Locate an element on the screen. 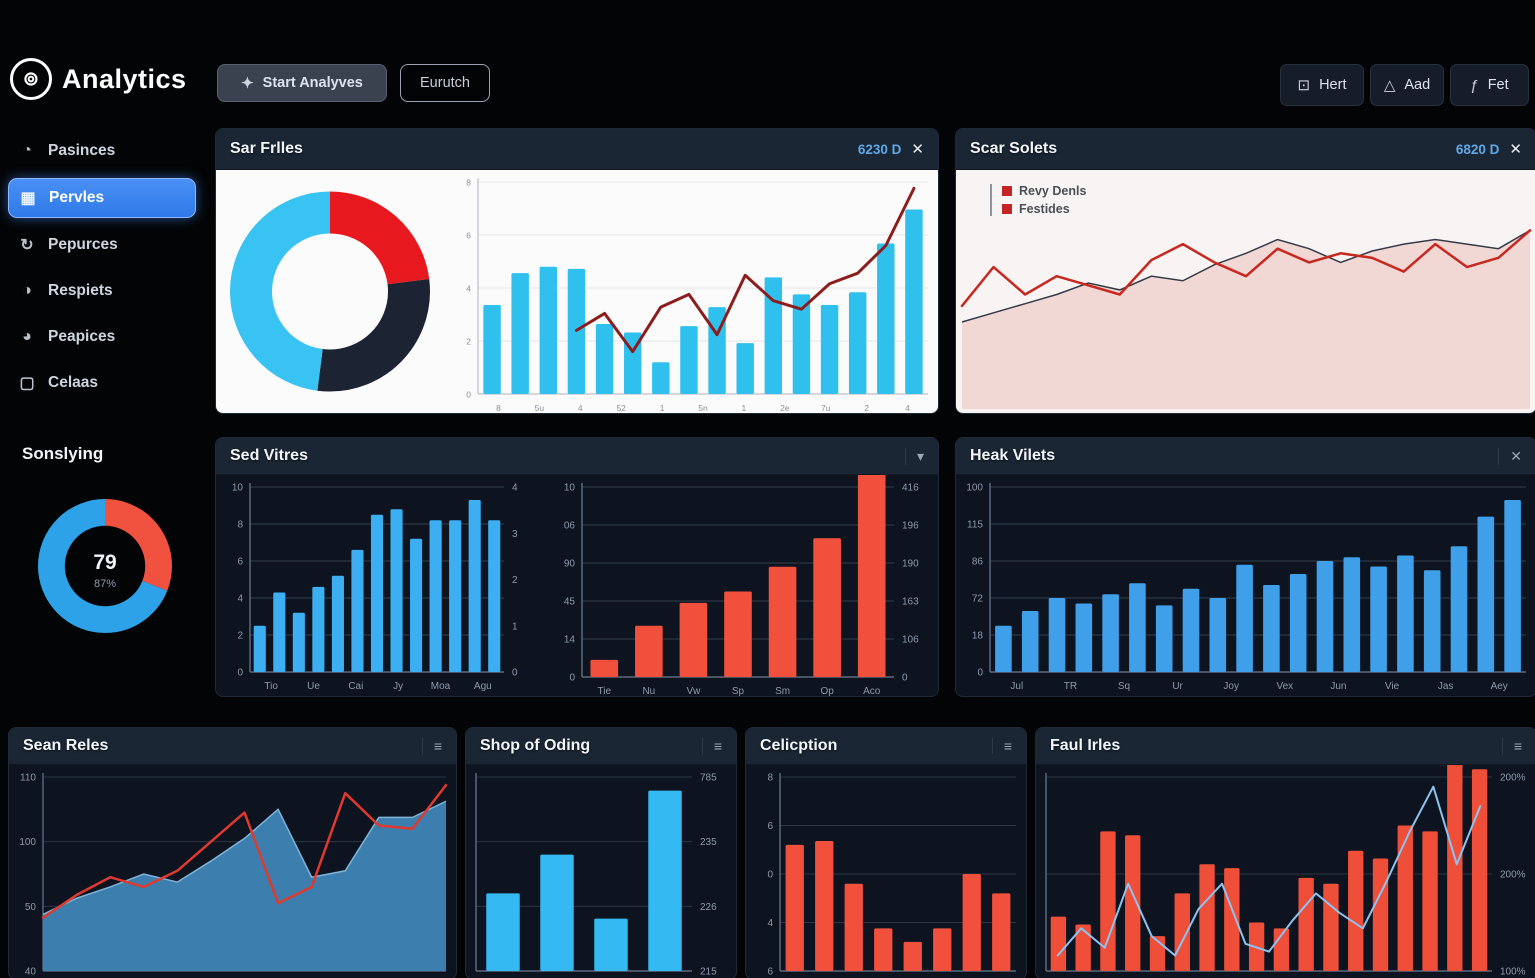  panel-header: Celicption ≡ is located at coordinates (886, 746).